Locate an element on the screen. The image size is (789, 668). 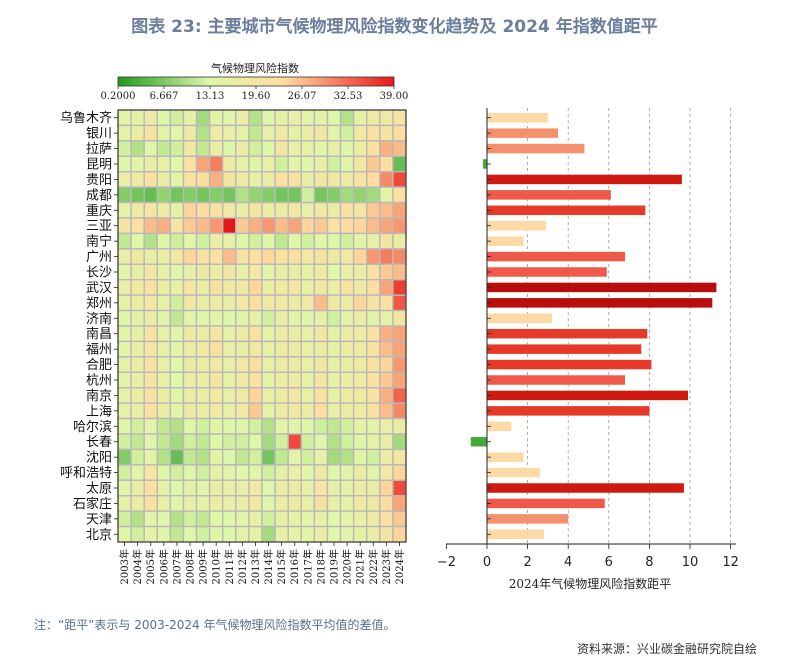
heatmap-row-label: 银川 is located at coordinates (99, 134).